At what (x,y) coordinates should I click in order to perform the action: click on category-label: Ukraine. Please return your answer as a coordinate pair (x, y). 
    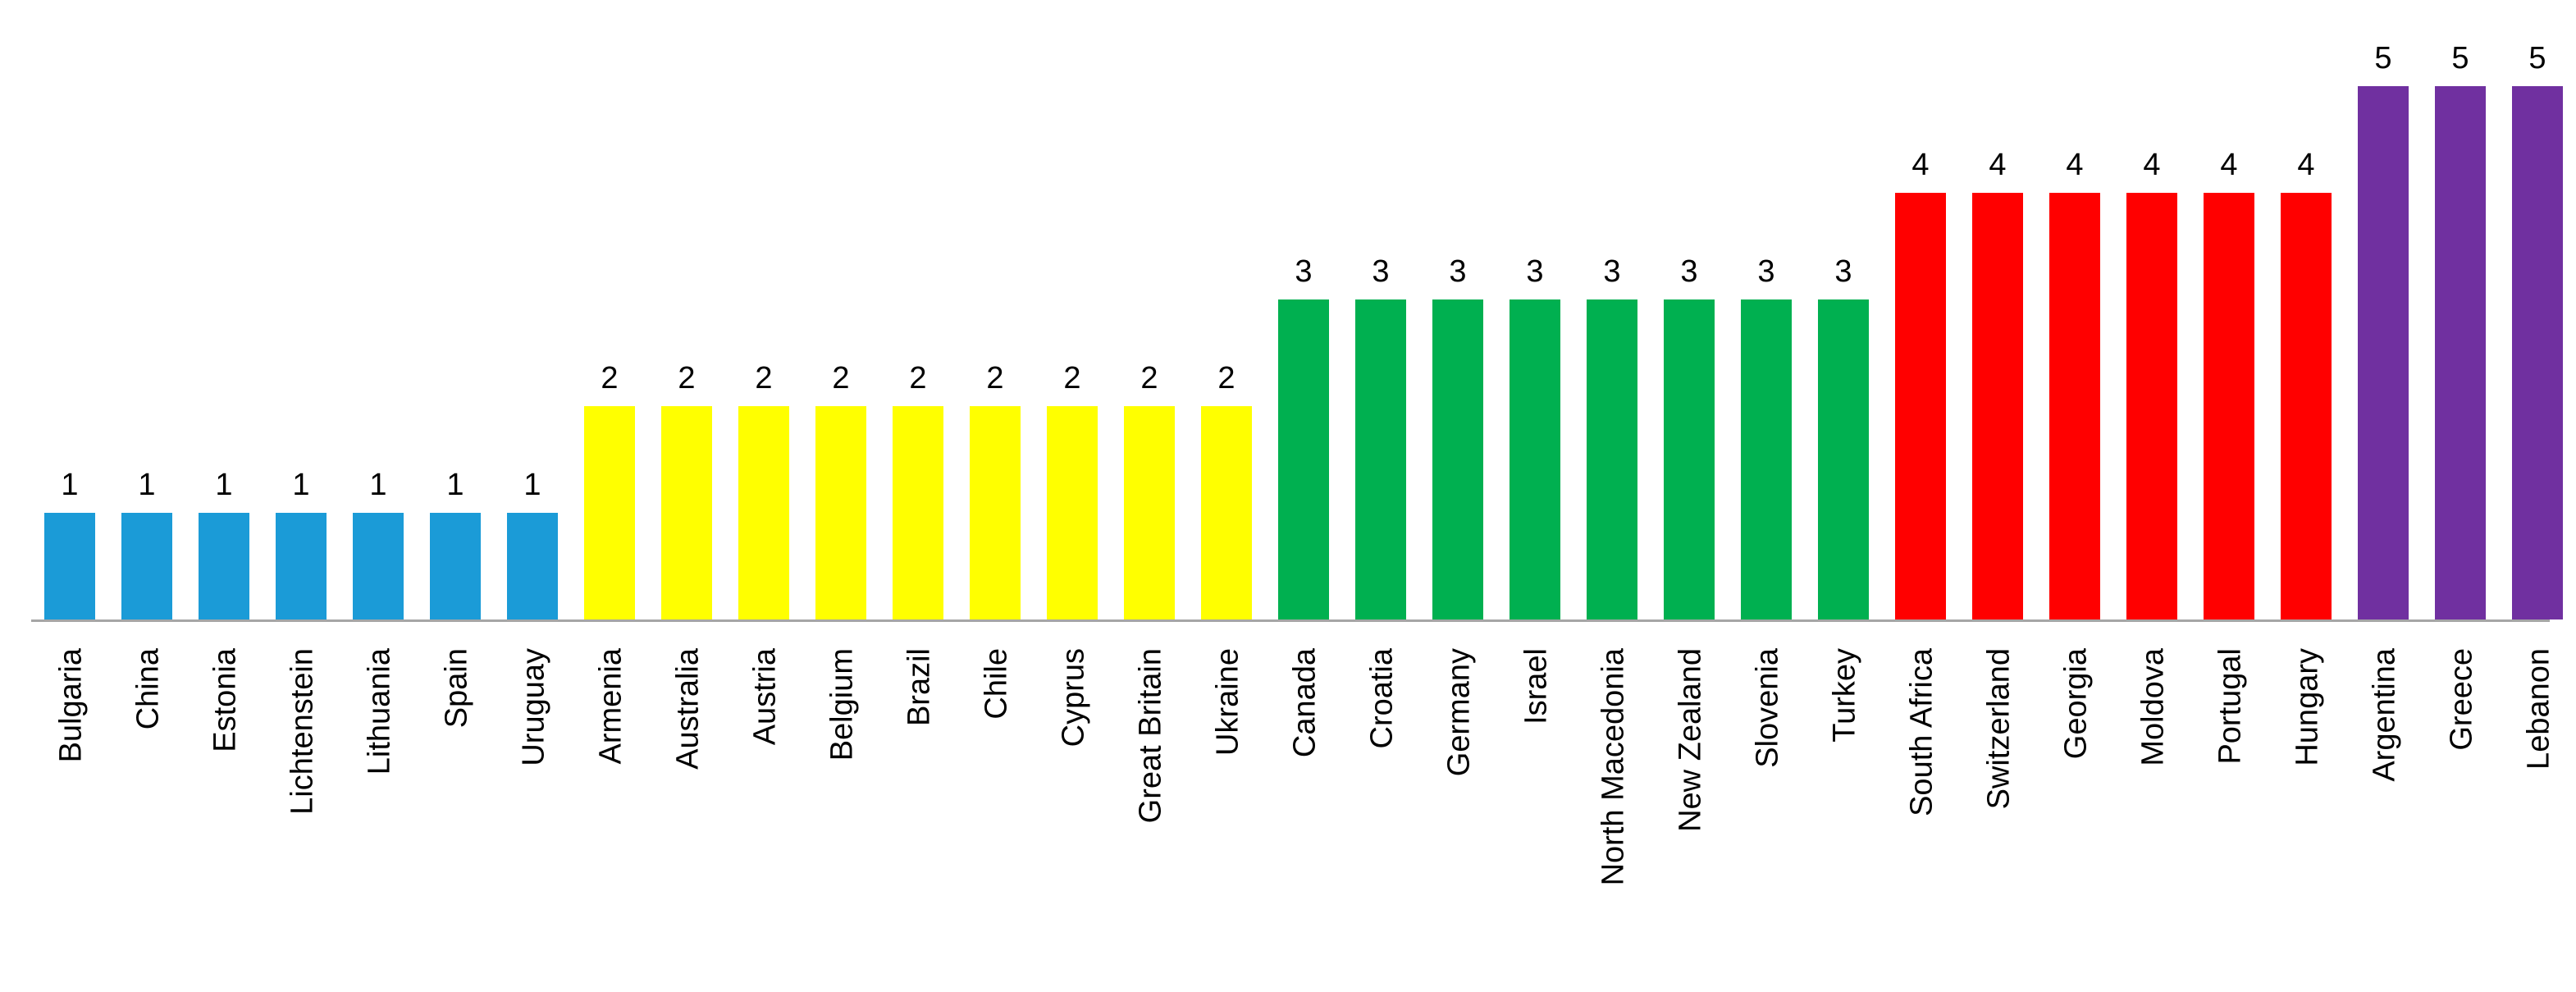
    Looking at the image, I should click on (1227, 702).